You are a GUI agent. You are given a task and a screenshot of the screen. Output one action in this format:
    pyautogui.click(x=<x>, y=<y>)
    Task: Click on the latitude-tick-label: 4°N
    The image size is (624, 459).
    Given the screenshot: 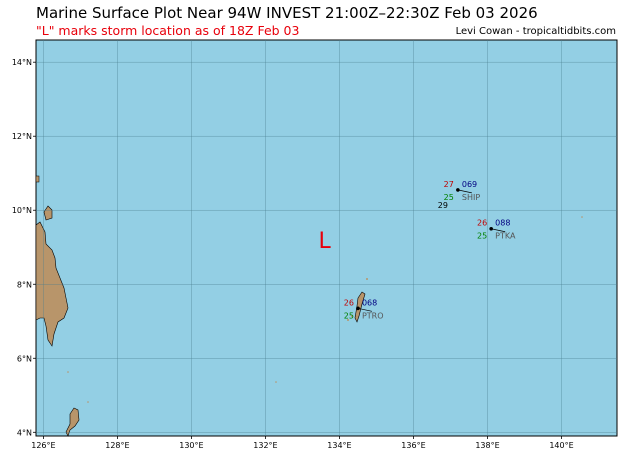 What is the action you would take?
    pyautogui.click(x=24, y=432)
    